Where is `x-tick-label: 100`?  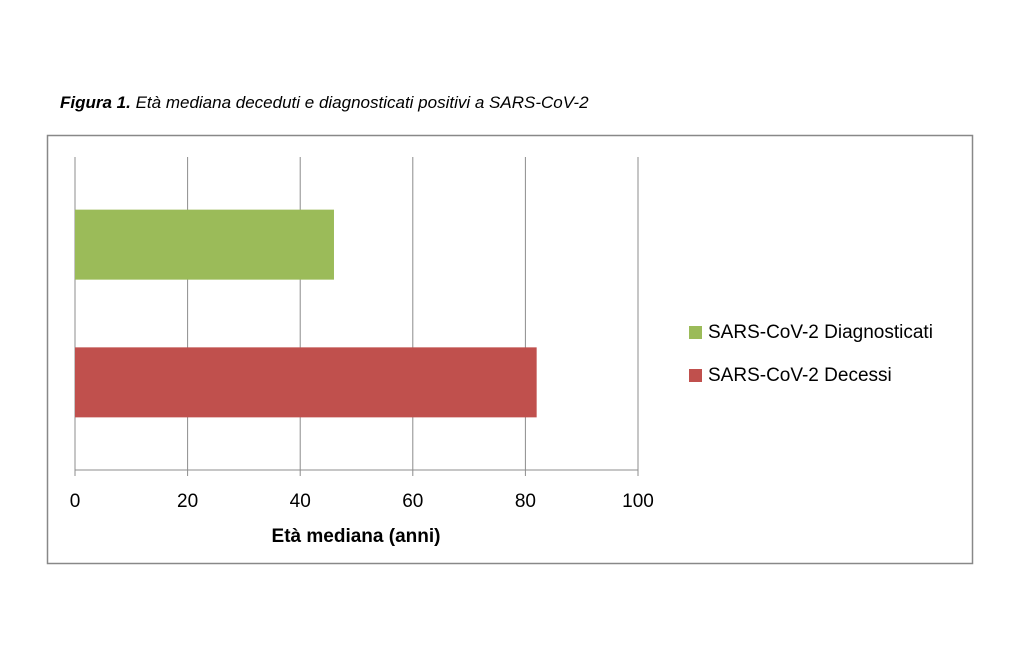
x-tick-label: 100 is located at coordinates (638, 501).